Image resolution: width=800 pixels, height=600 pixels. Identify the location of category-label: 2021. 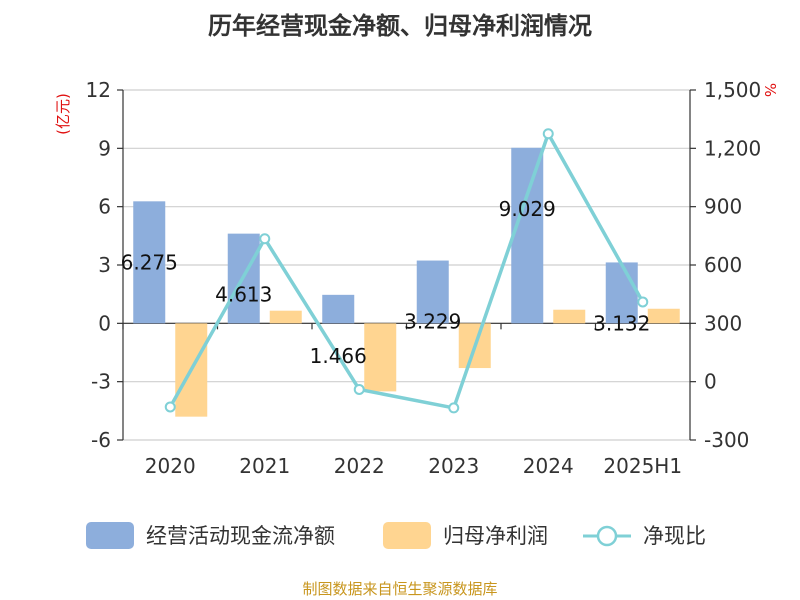
(264, 466).